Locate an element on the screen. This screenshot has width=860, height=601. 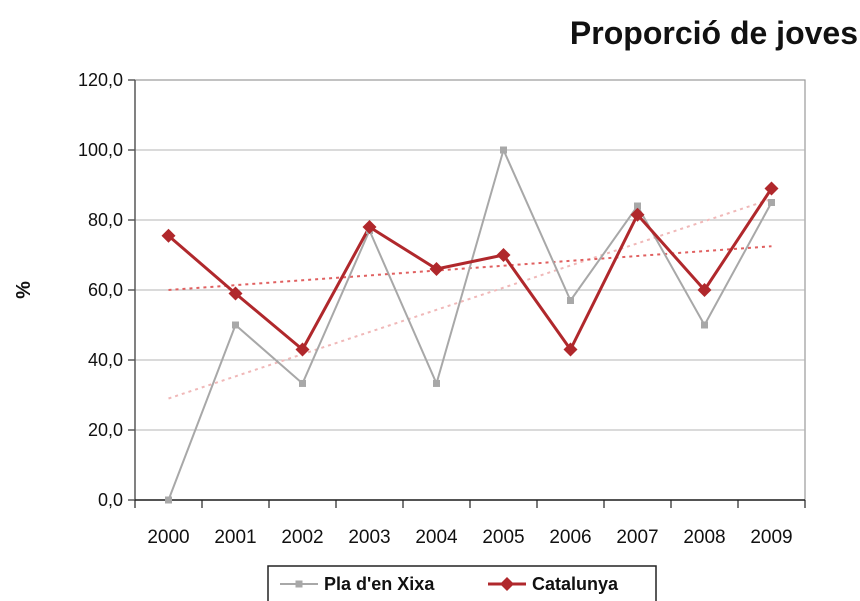
legend-marker-pla is located at coordinates (299, 584).